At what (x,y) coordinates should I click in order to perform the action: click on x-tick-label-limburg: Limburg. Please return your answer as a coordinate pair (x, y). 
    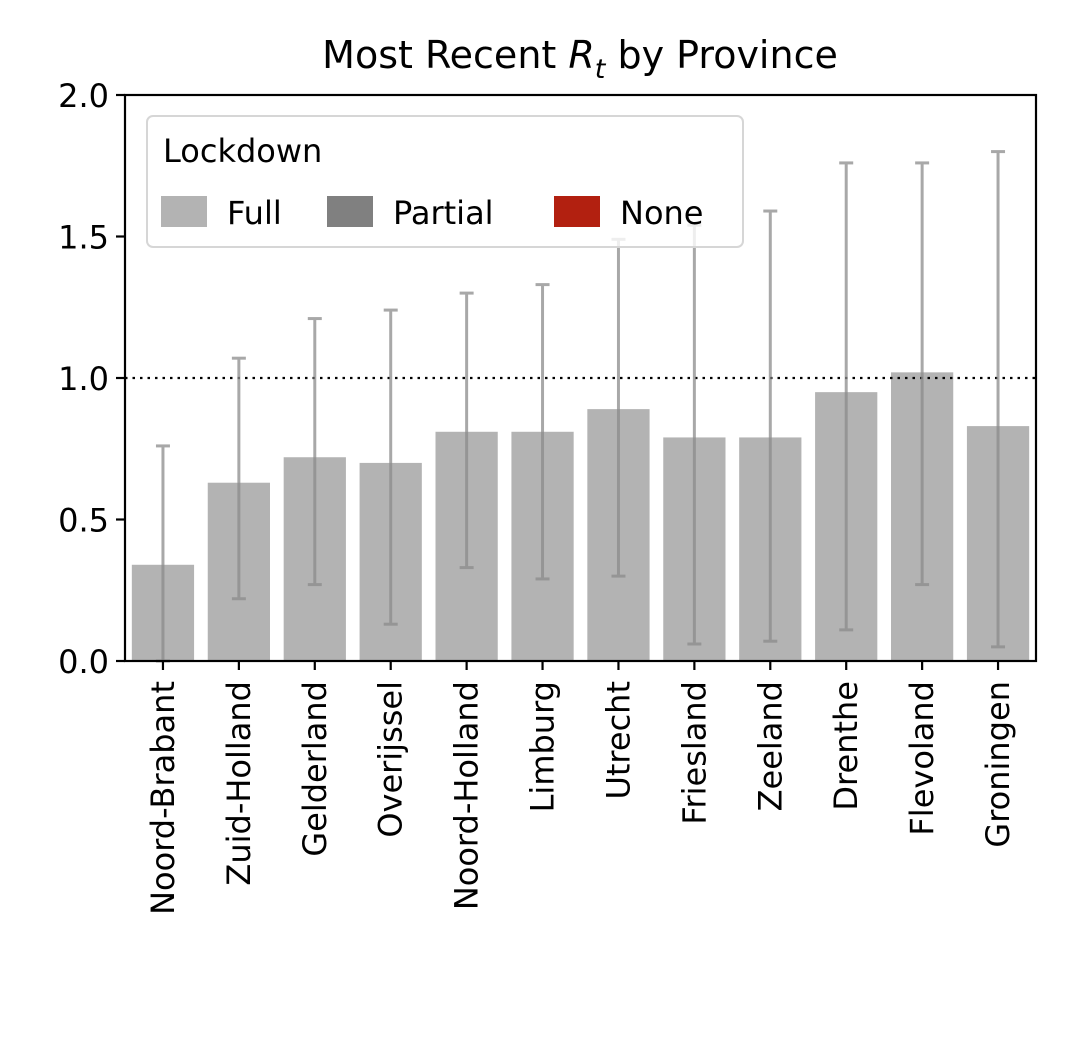
    Looking at the image, I should click on (543, 746).